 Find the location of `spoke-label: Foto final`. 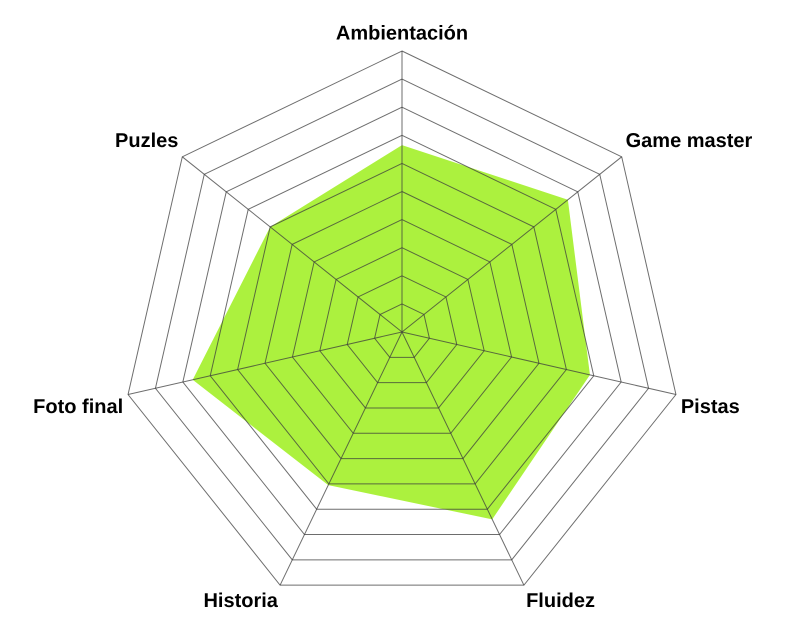

spoke-label: Foto final is located at coordinates (78, 407).